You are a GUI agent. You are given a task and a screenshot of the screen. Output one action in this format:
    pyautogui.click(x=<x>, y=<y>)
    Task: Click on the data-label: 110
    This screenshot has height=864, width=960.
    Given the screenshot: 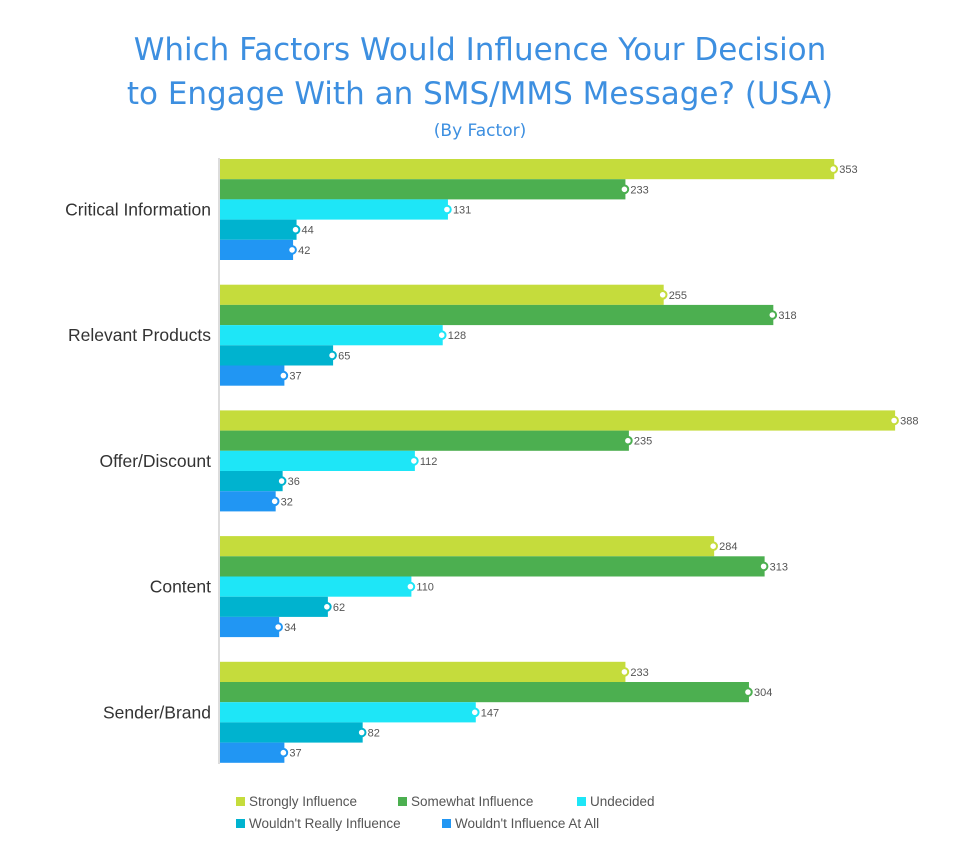 What is the action you would take?
    pyautogui.click(x=425, y=588)
    